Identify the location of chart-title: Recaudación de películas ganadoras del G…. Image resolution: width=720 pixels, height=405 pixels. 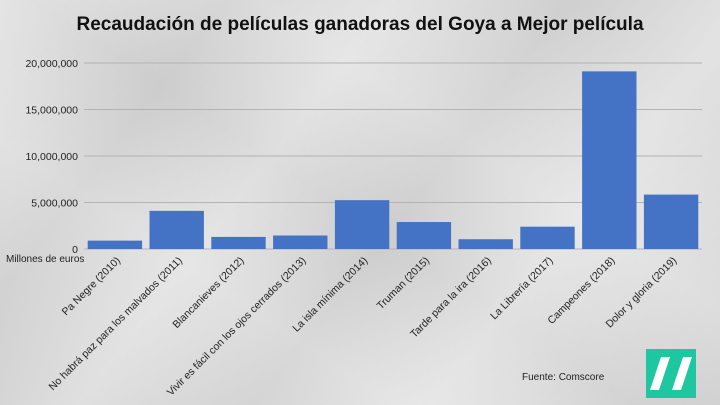
(360, 24).